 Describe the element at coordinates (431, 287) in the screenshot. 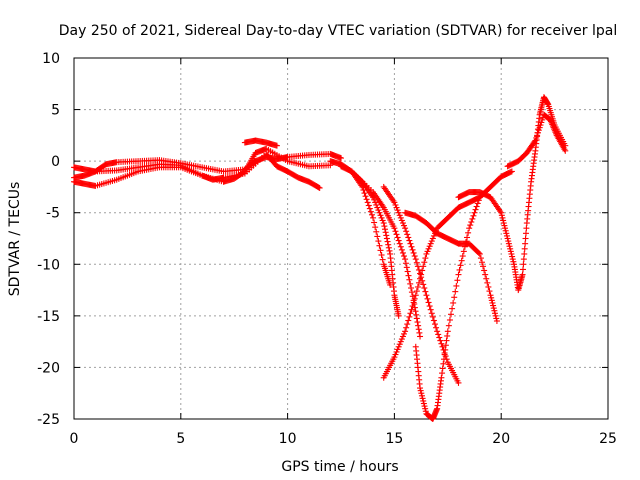

I see `series-track-i` at that location.